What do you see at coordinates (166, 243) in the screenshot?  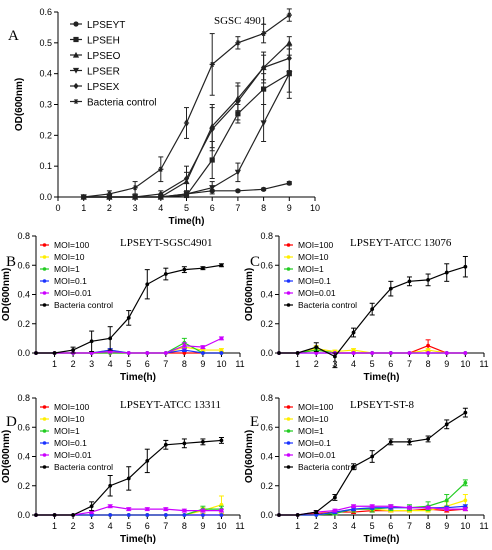 I see `chart-title: LPSEYT-SGSC4901` at bounding box center [166, 243].